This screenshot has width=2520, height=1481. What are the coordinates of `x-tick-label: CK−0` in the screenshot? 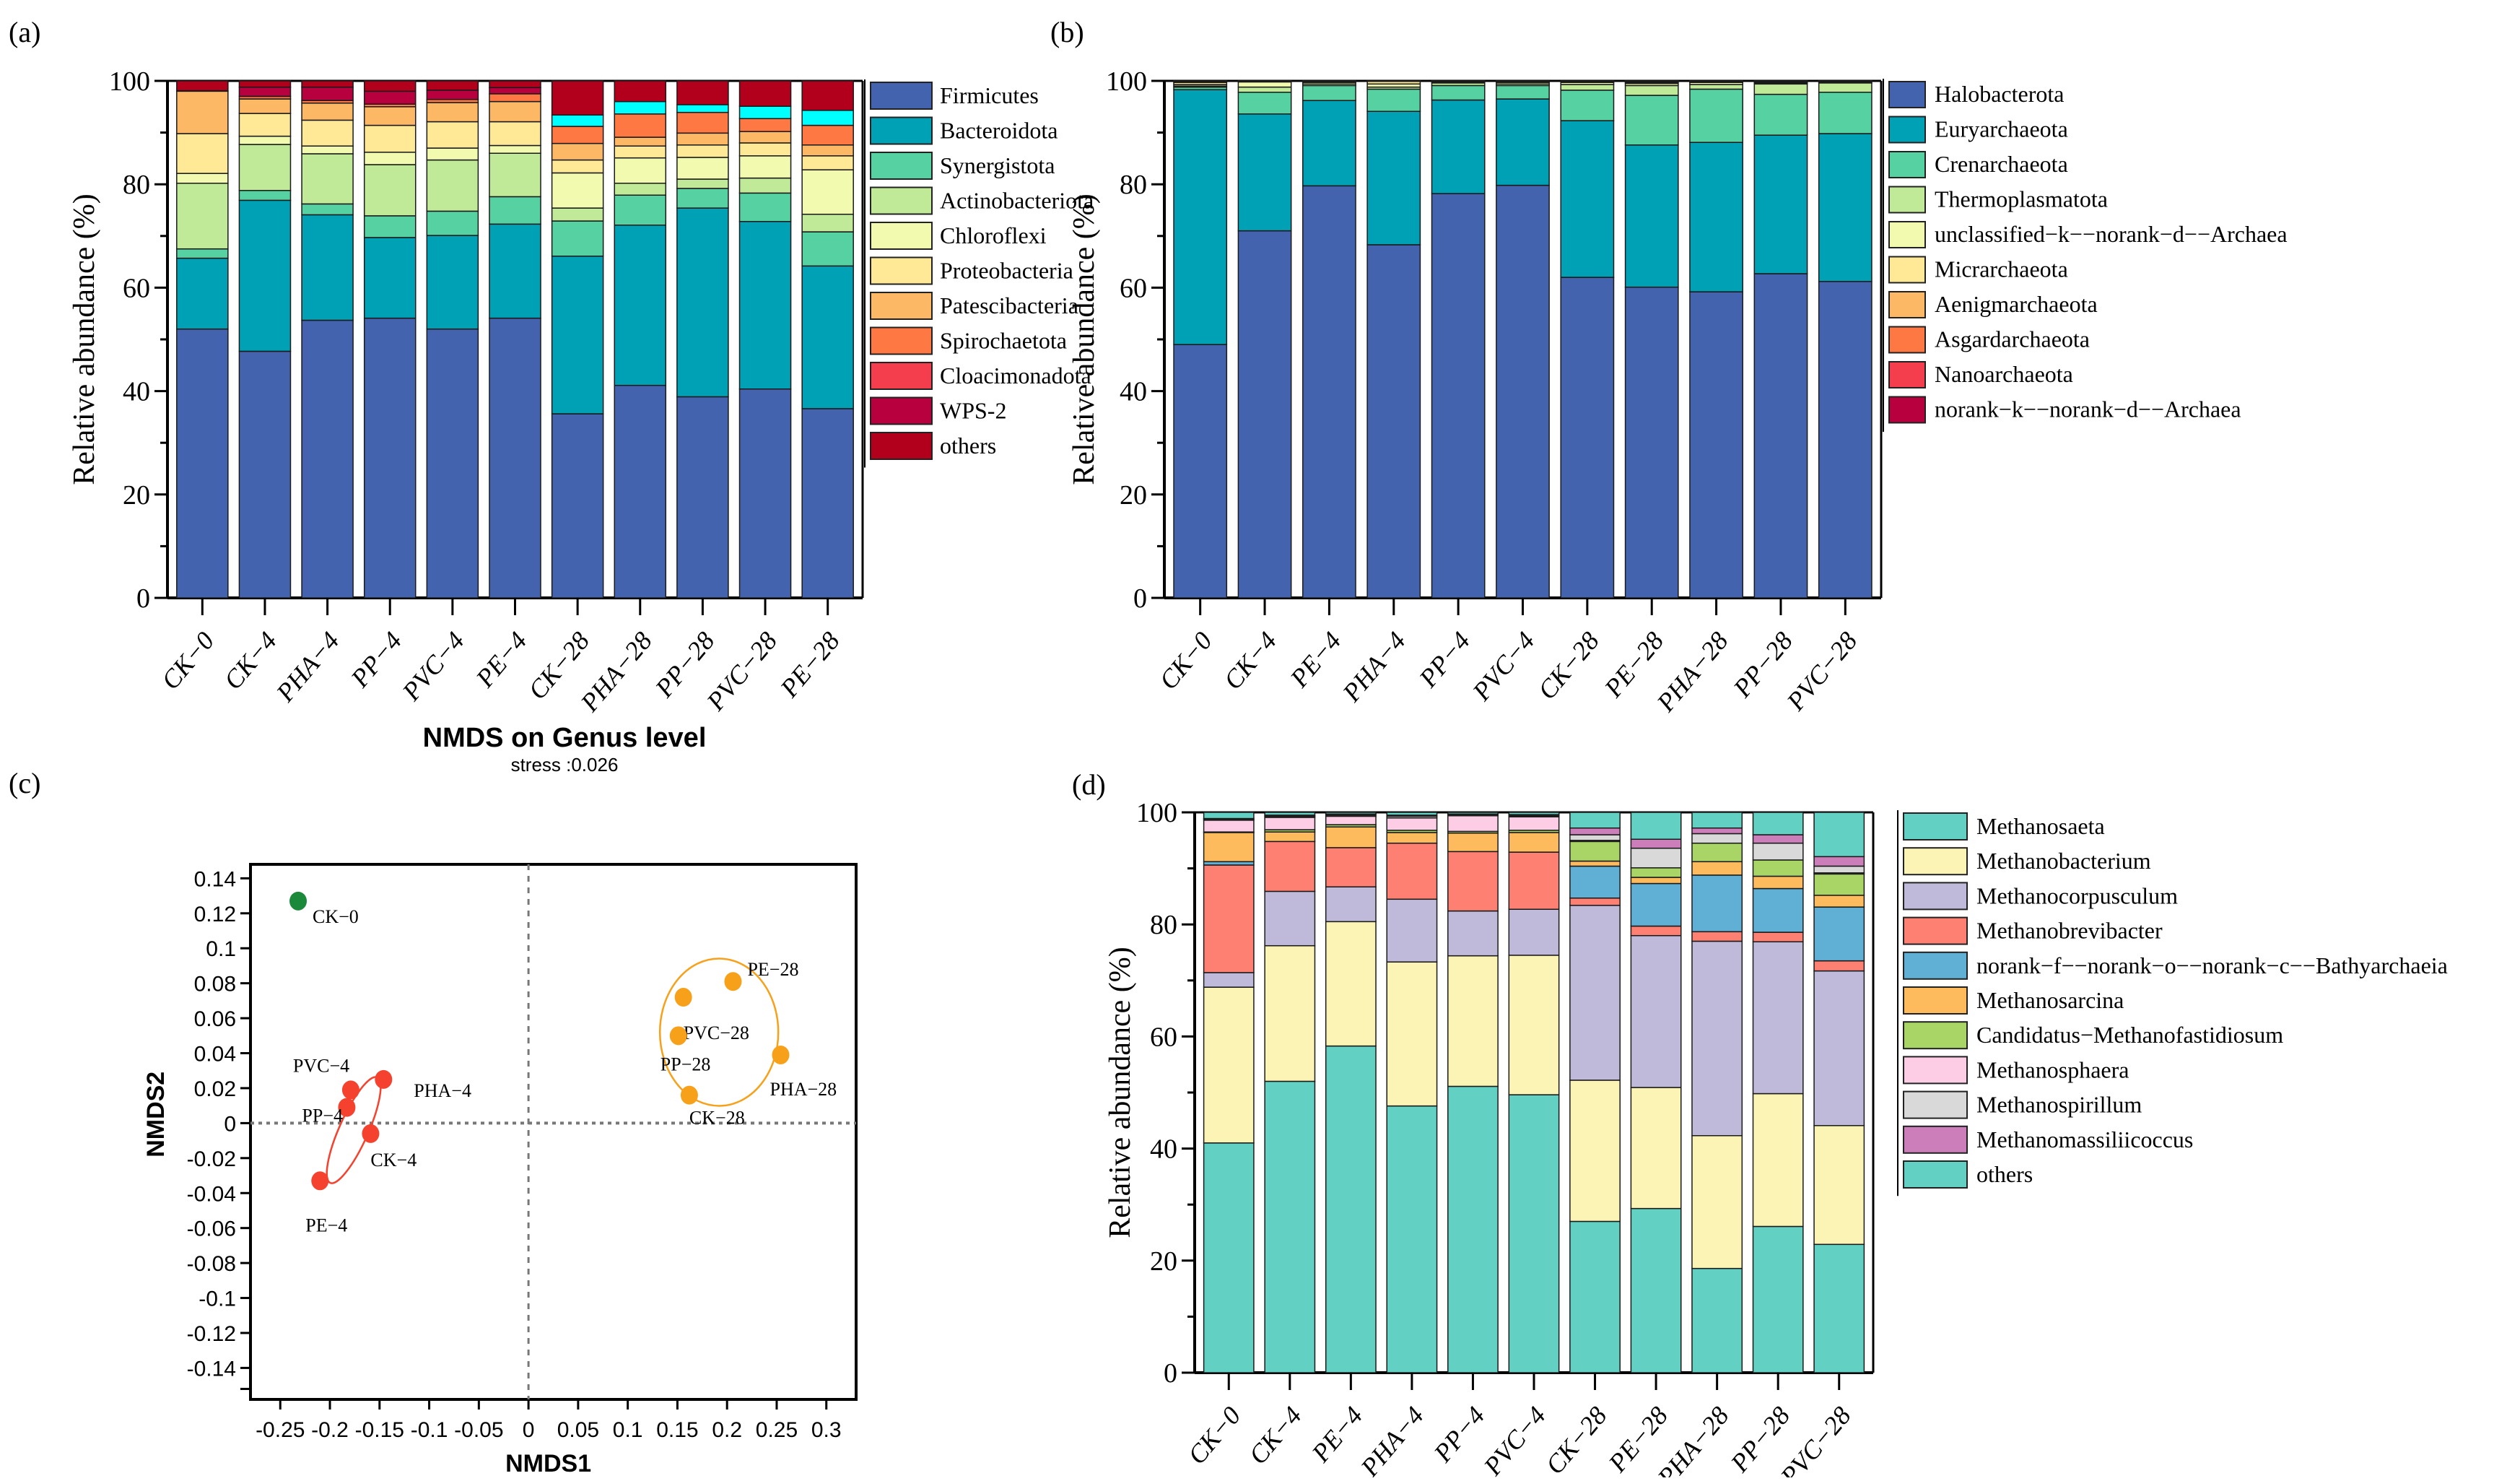 It's located at (188, 660).